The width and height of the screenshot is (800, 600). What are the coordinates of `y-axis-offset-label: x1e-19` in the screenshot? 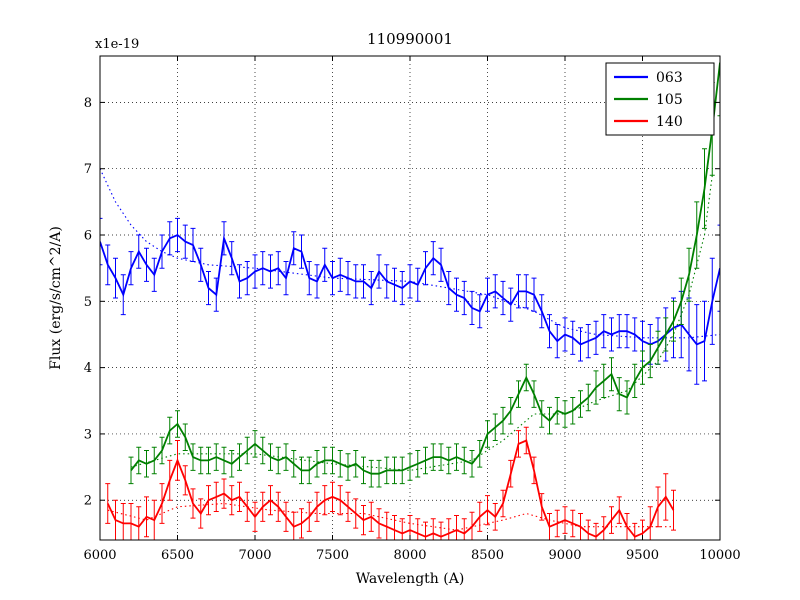 It's located at (117, 44).